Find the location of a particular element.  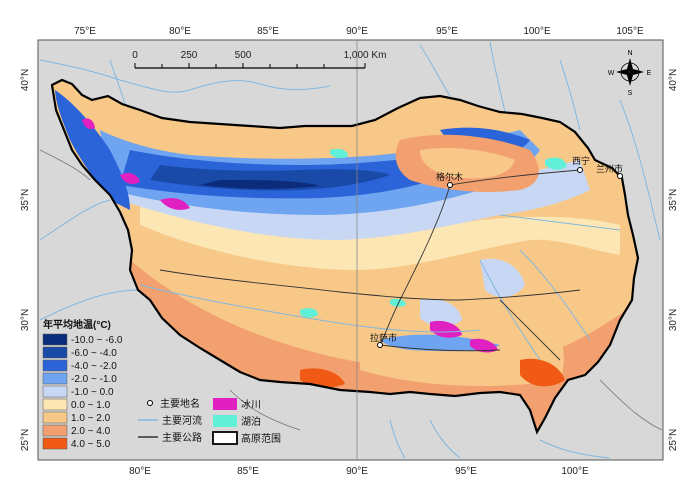

scale-label: 0 is located at coordinates (135, 55).